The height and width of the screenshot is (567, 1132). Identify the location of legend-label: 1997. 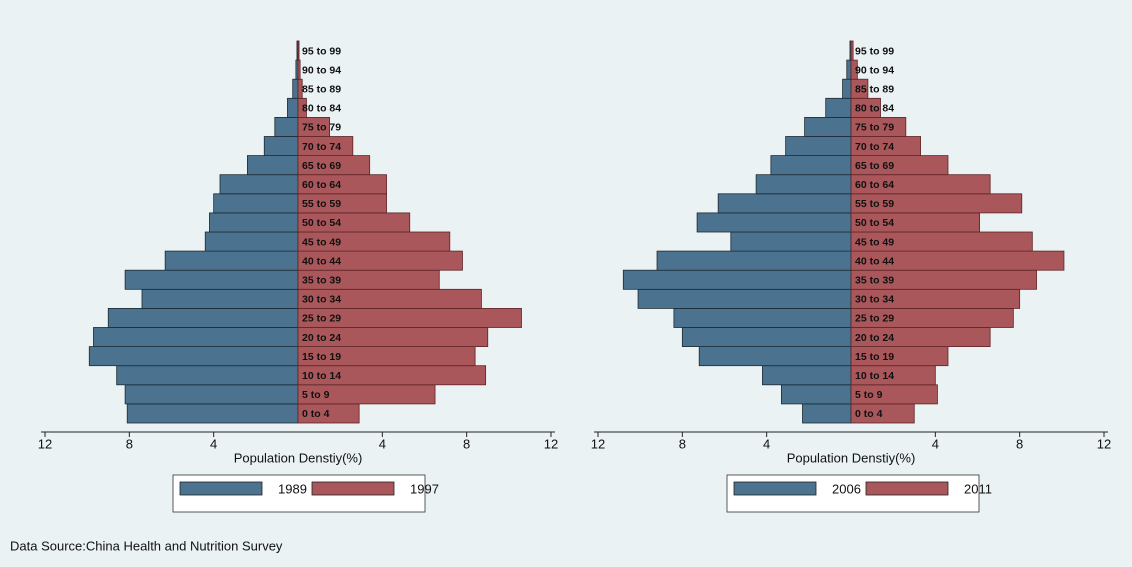
(424, 488).